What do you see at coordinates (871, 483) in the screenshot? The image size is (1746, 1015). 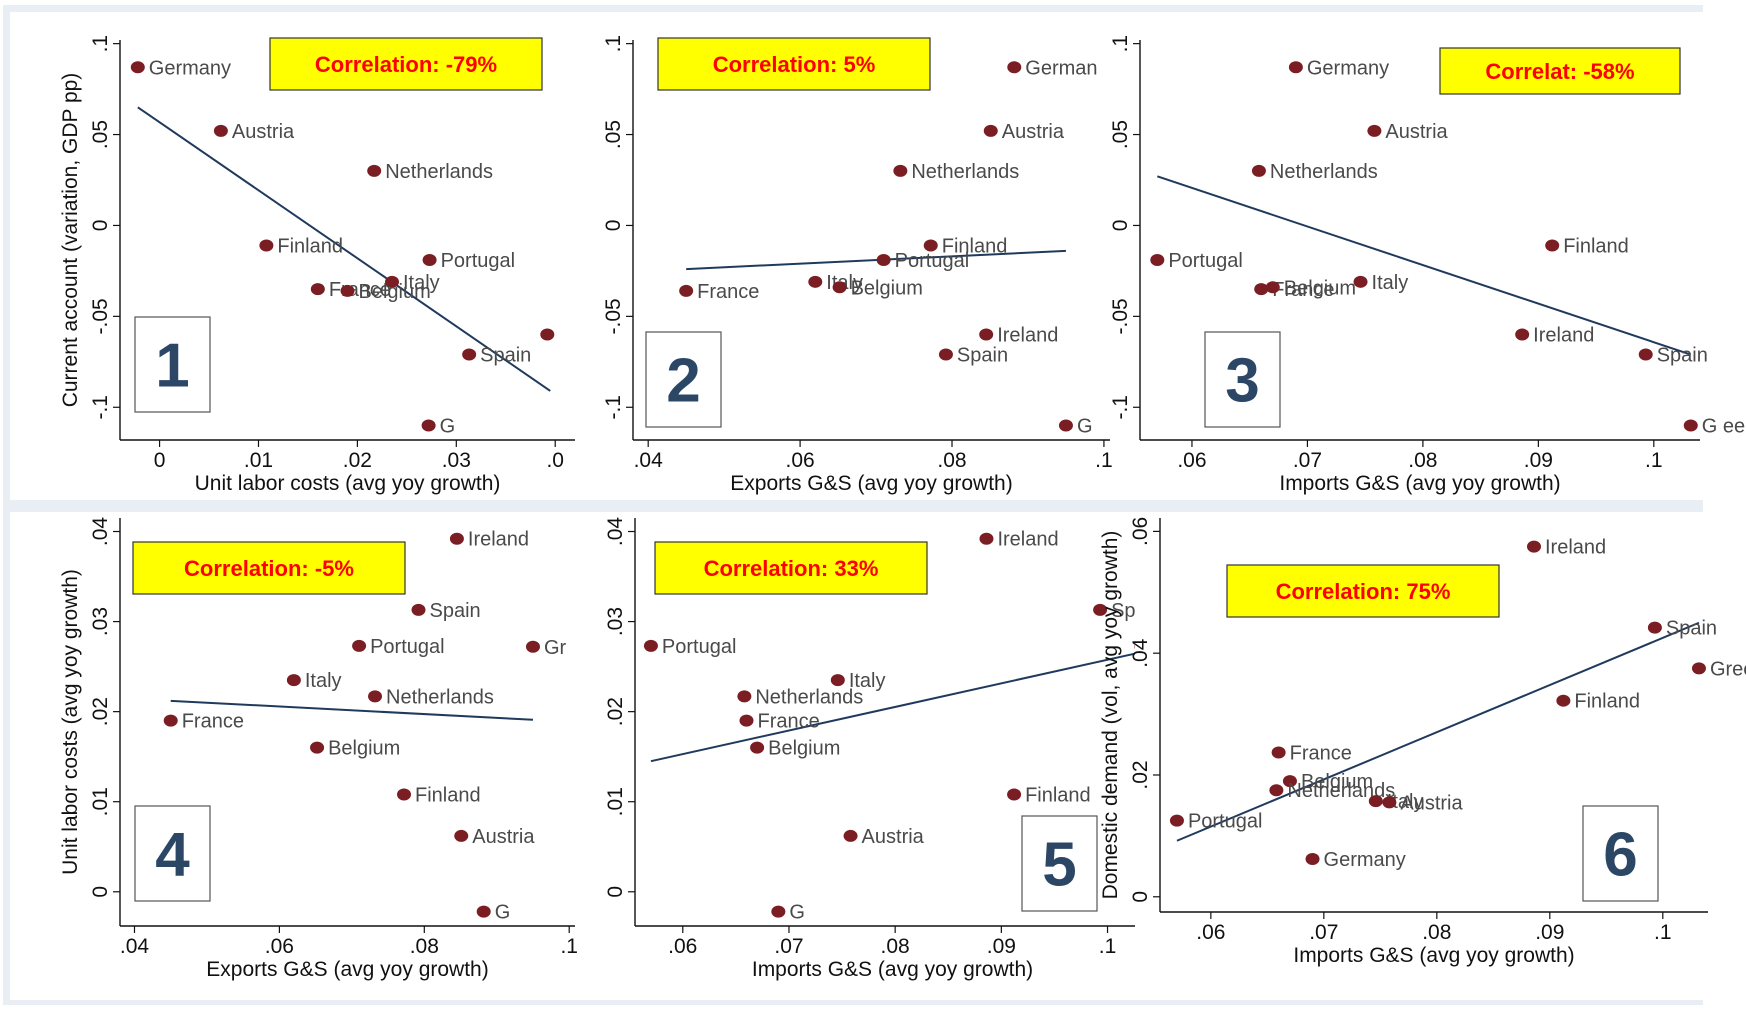 I see `x-axis-title: Exports G&S (avg yoy growth)` at bounding box center [871, 483].